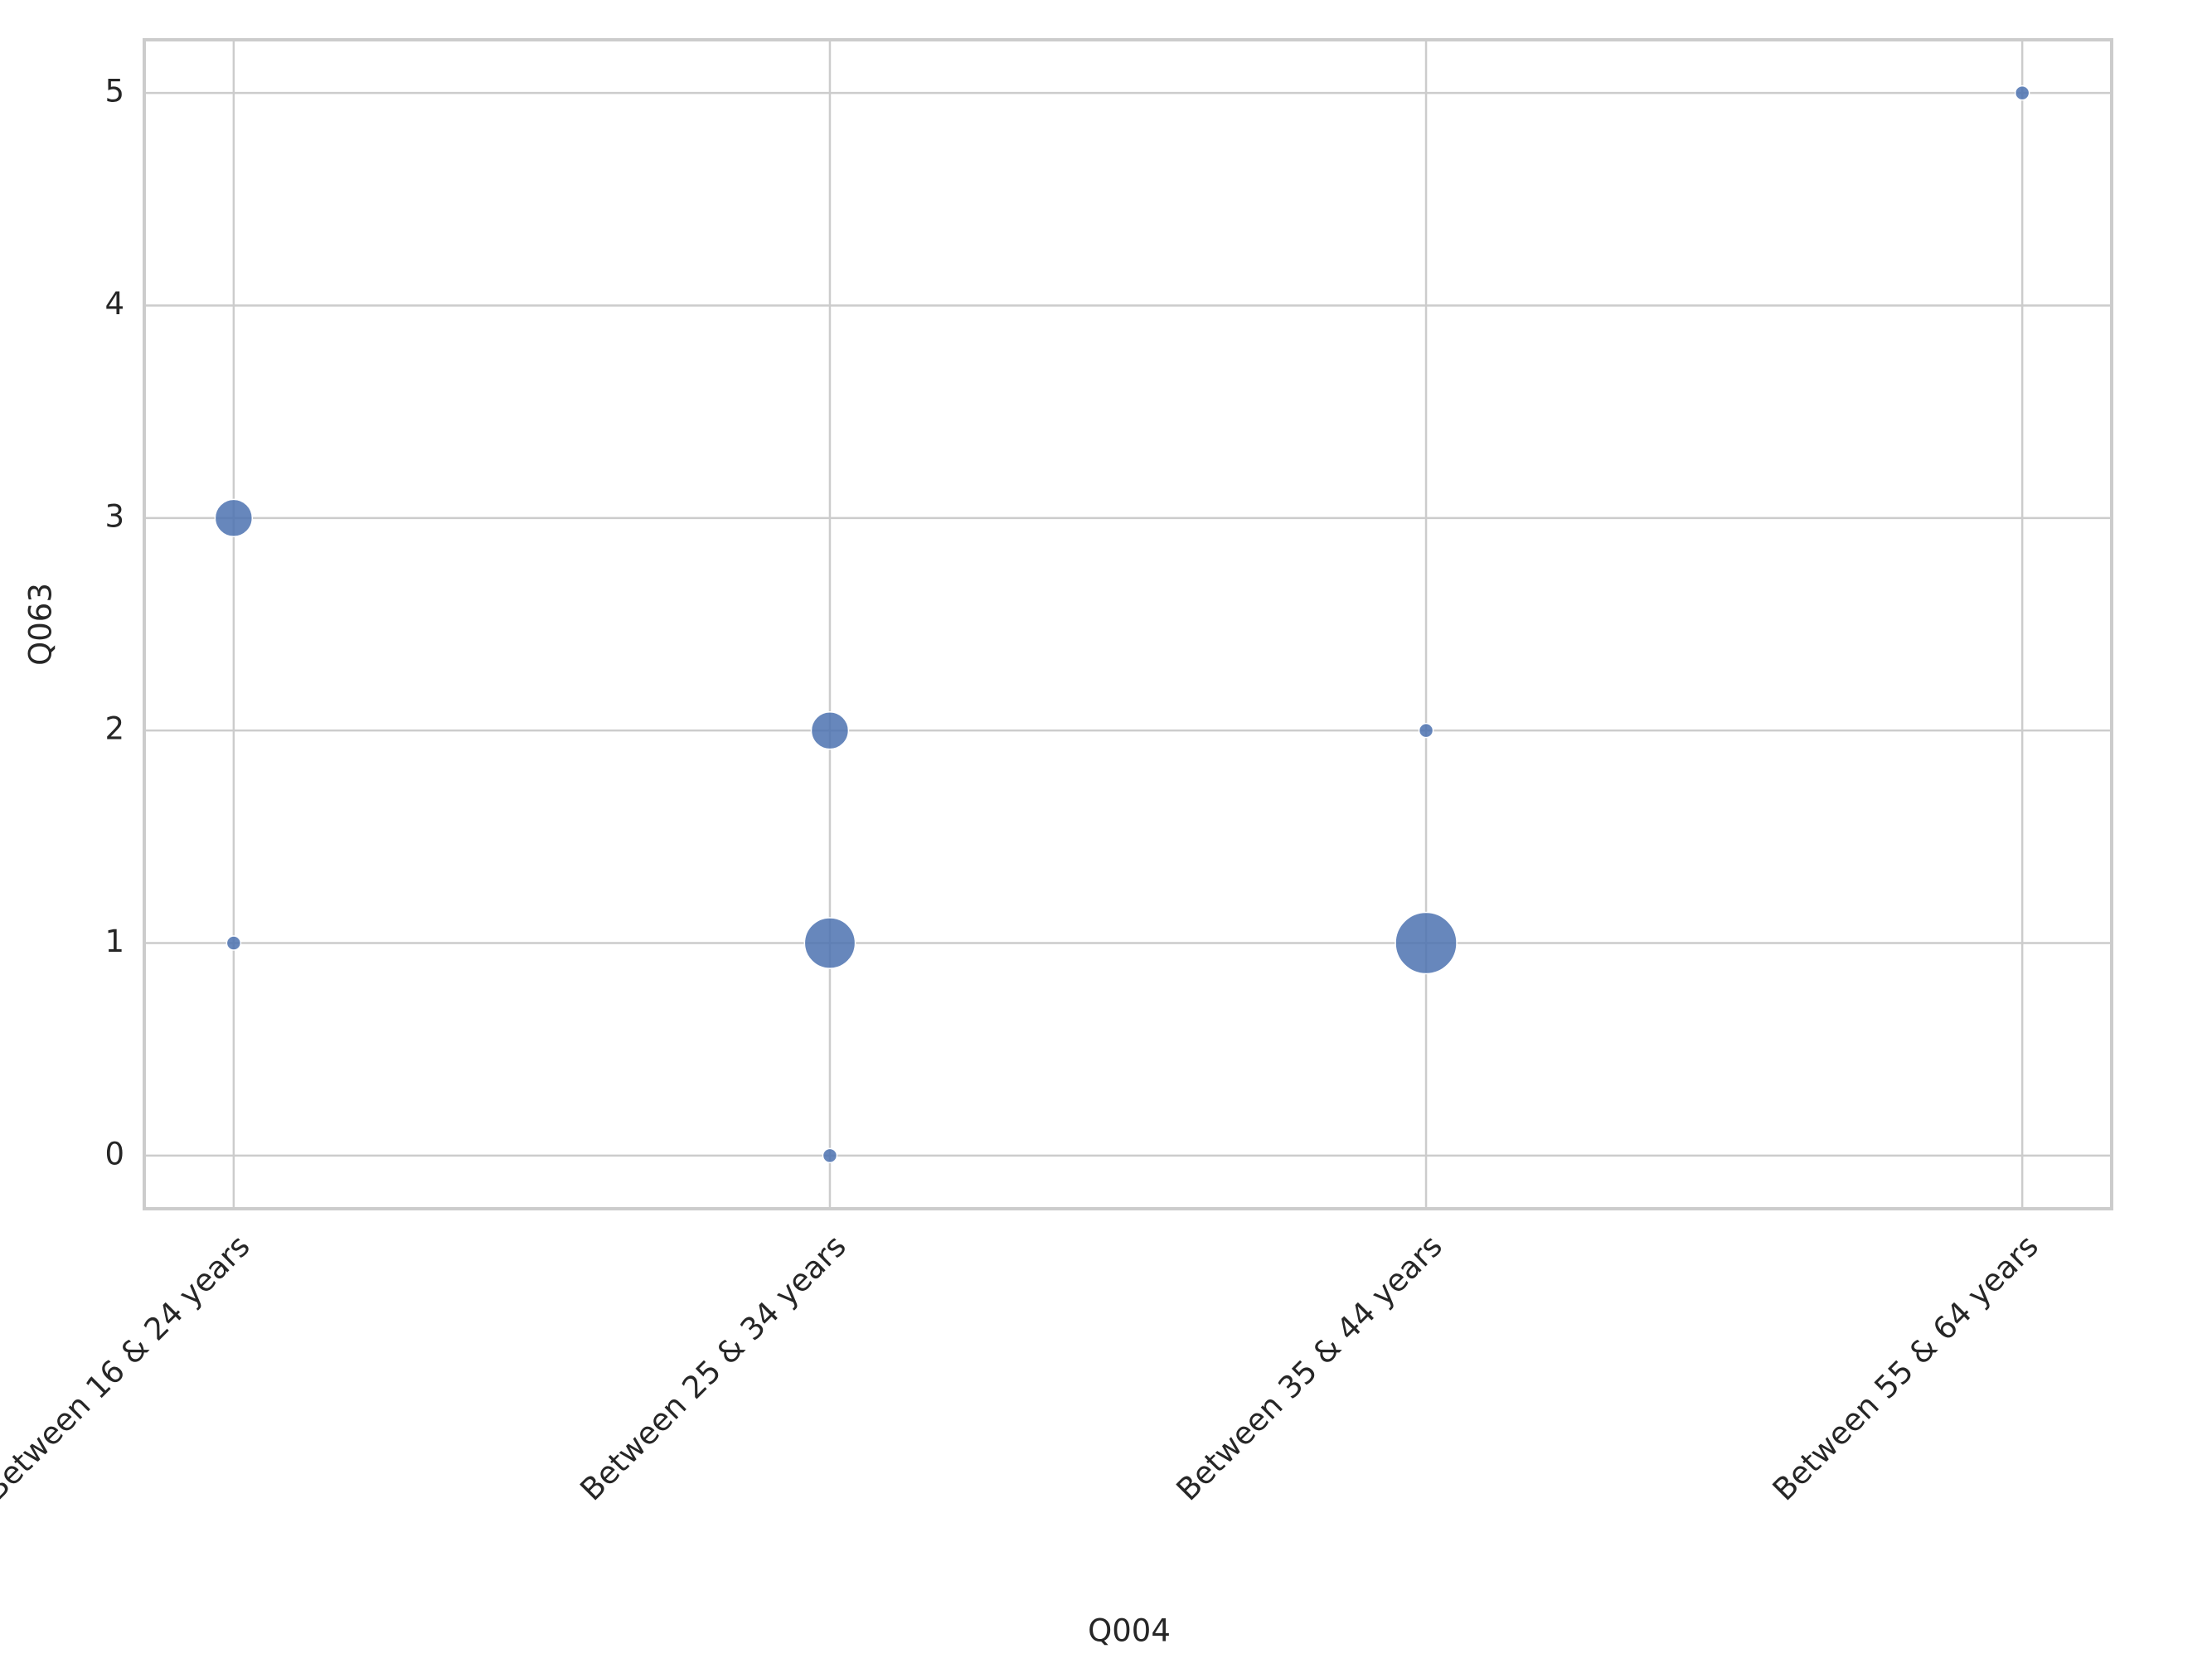 The width and height of the screenshot is (2212, 1678). What do you see at coordinates (1309, 1367) in the screenshot?
I see `x-tick-label: Between 35 & 44 years` at bounding box center [1309, 1367].